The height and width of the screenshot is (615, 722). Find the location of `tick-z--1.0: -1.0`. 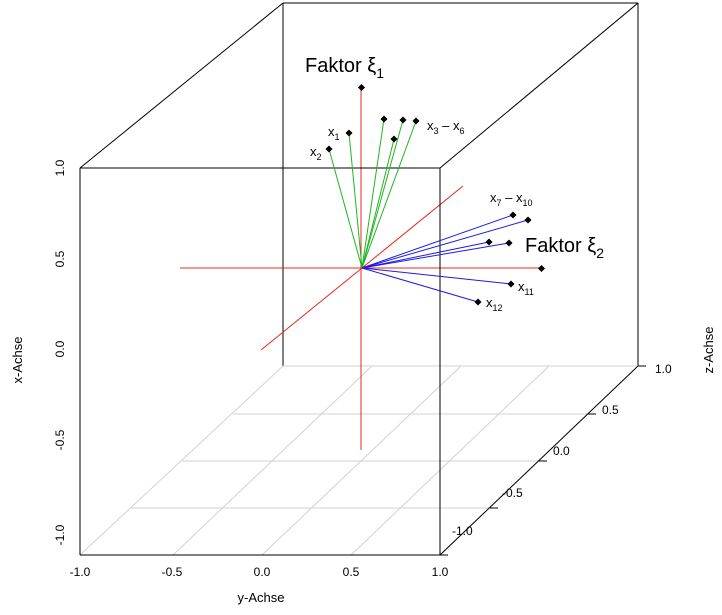

tick-z--1.0: -1.0 is located at coordinates (462, 531).